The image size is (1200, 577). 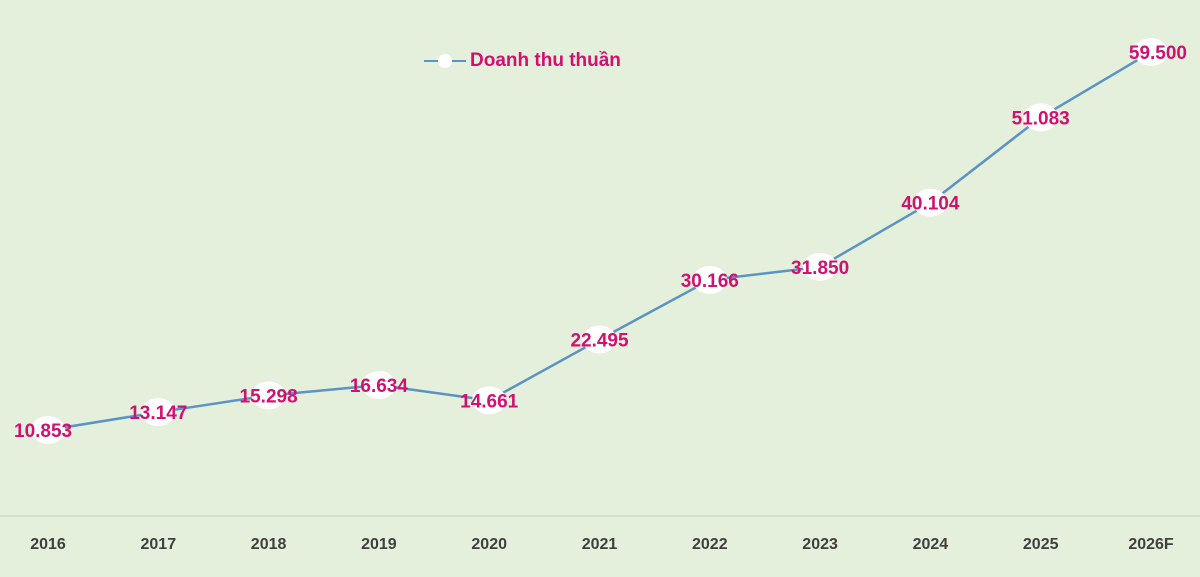 I want to click on legend-marker, so click(x=445, y=61).